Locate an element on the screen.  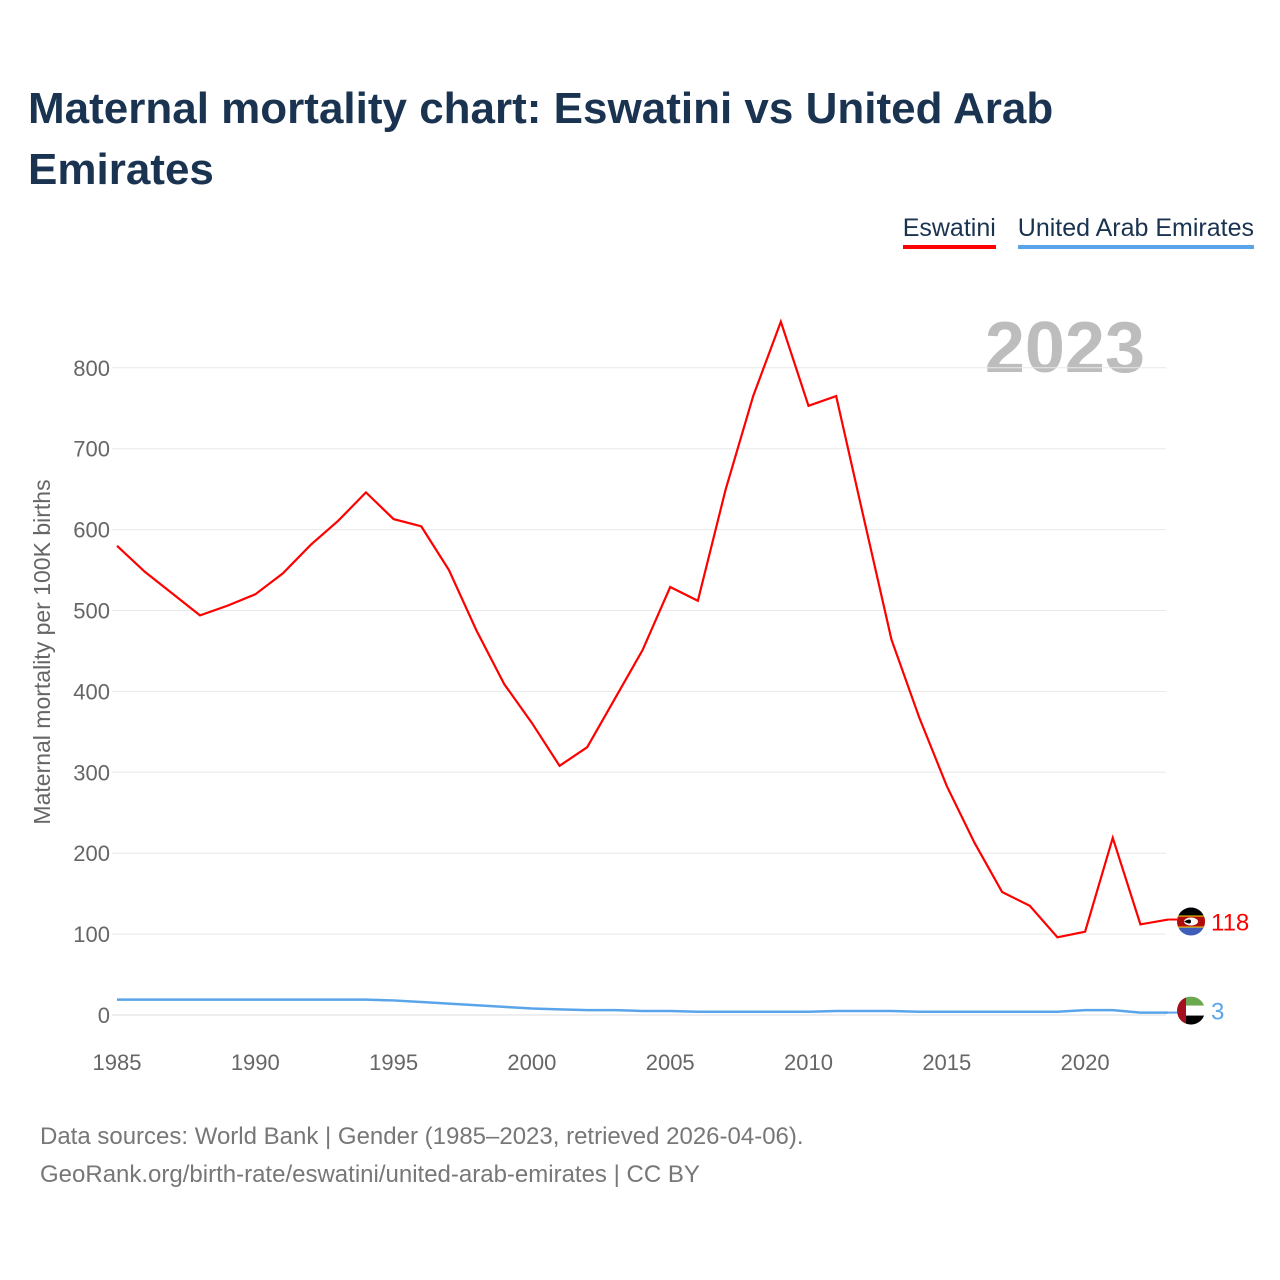
legend: Eswatini United Arab Emirates is located at coordinates (1078, 231).